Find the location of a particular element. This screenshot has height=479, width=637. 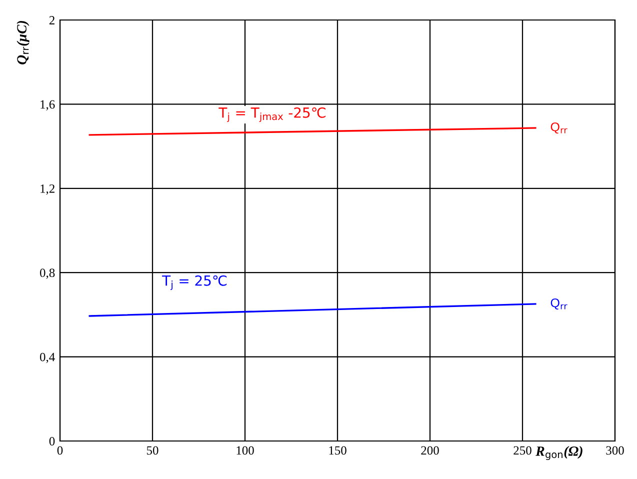

y-axis-title: Q$_{rr}$(μC) is located at coordinates (23, 42).